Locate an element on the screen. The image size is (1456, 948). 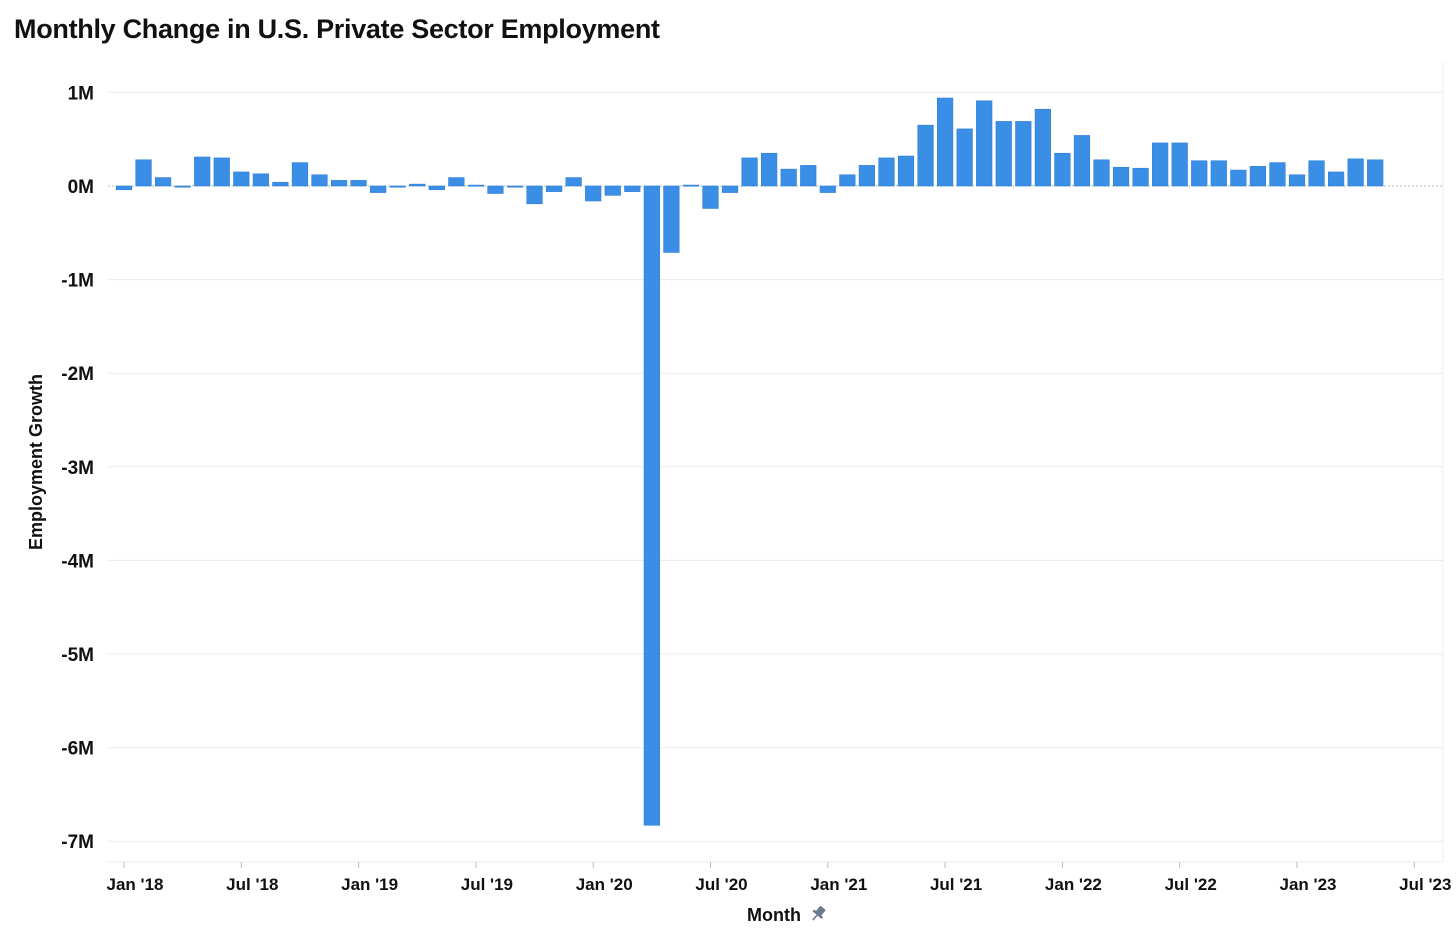
bar: 2018-07: 150000 is located at coordinates (241, 179).